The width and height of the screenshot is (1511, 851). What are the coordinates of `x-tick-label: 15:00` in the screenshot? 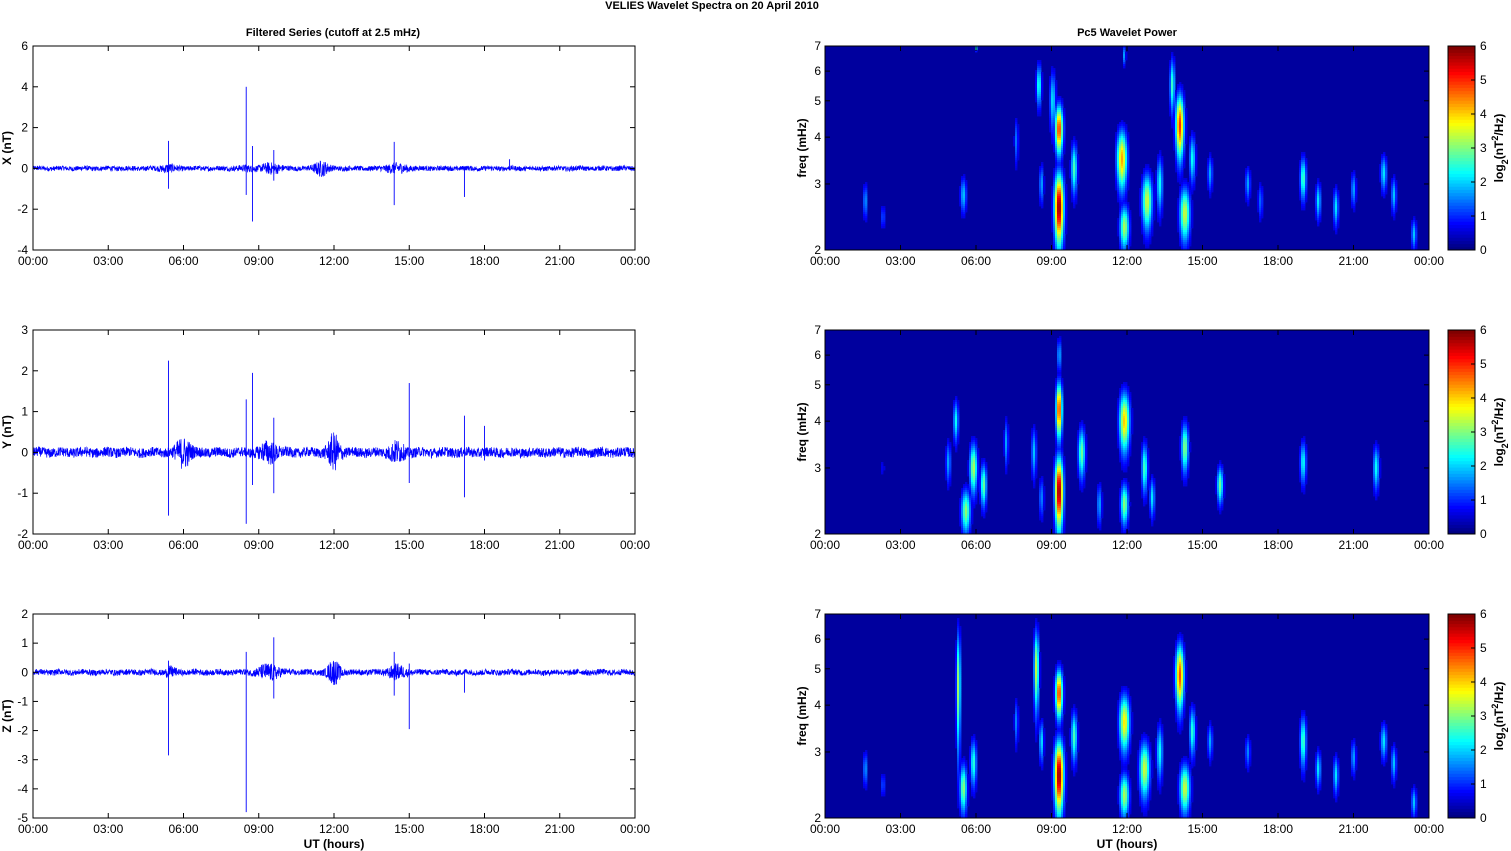 It's located at (1202, 261).